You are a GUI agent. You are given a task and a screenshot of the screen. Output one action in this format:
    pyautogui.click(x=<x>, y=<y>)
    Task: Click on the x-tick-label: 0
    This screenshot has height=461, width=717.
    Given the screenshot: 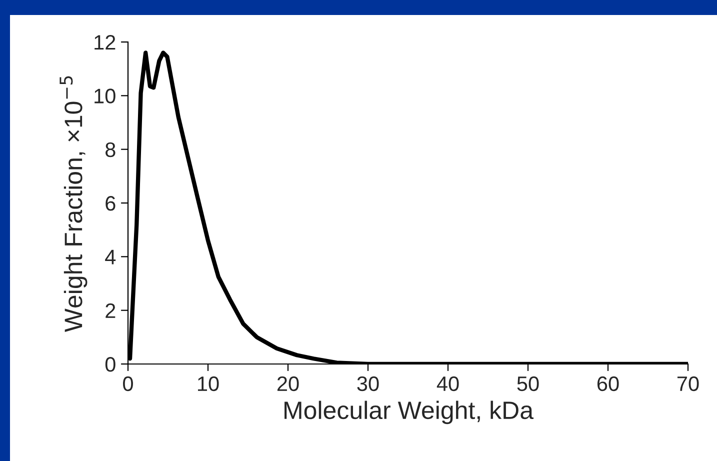 What is the action you would take?
    pyautogui.click(x=128, y=384)
    